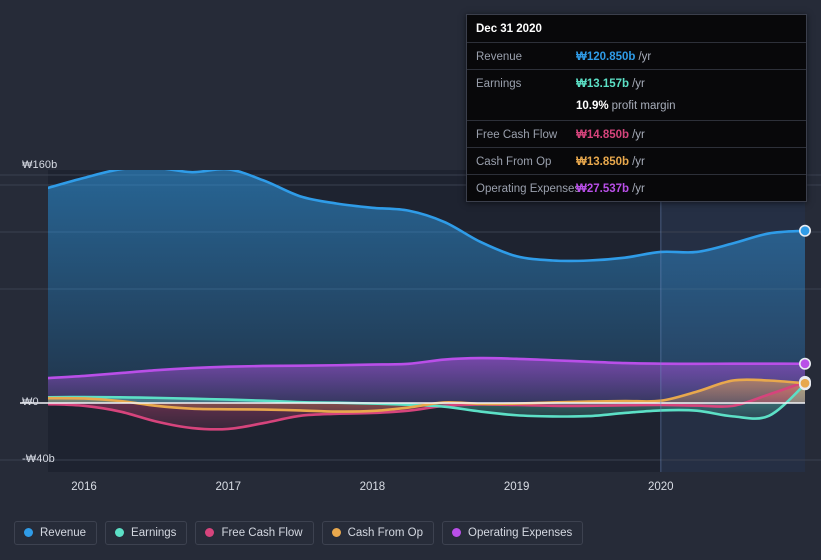  Describe the element at coordinates (603, 162) in the screenshot. I see `tooltip-row-value: ₩13.850b` at that location.